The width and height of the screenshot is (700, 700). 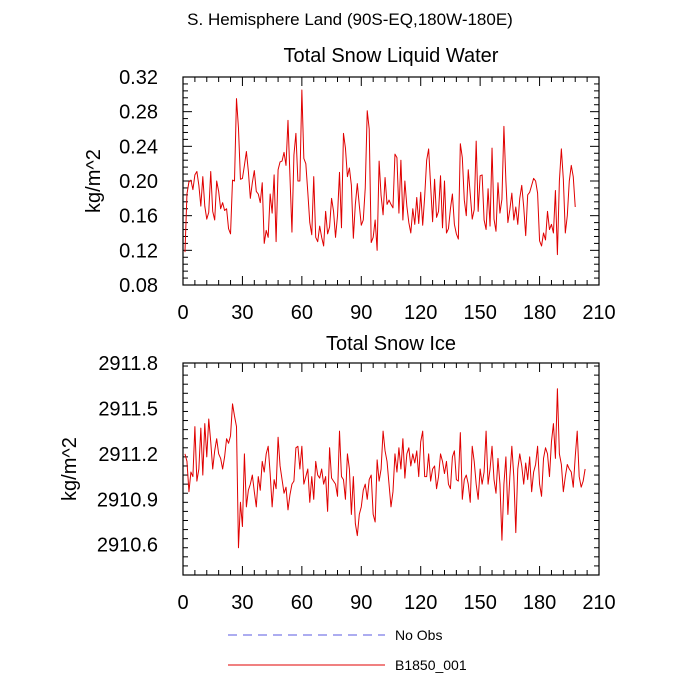 What do you see at coordinates (128, 455) in the screenshot?
I see `y-tick-label: 2911.2` at bounding box center [128, 455].